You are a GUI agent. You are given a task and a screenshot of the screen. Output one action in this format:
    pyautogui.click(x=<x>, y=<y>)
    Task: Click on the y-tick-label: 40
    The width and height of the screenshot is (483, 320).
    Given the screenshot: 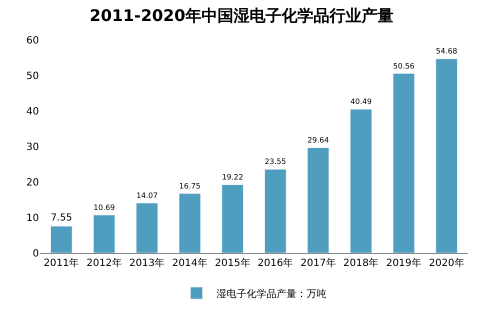 What is the action you would take?
    pyautogui.click(x=32, y=112)
    